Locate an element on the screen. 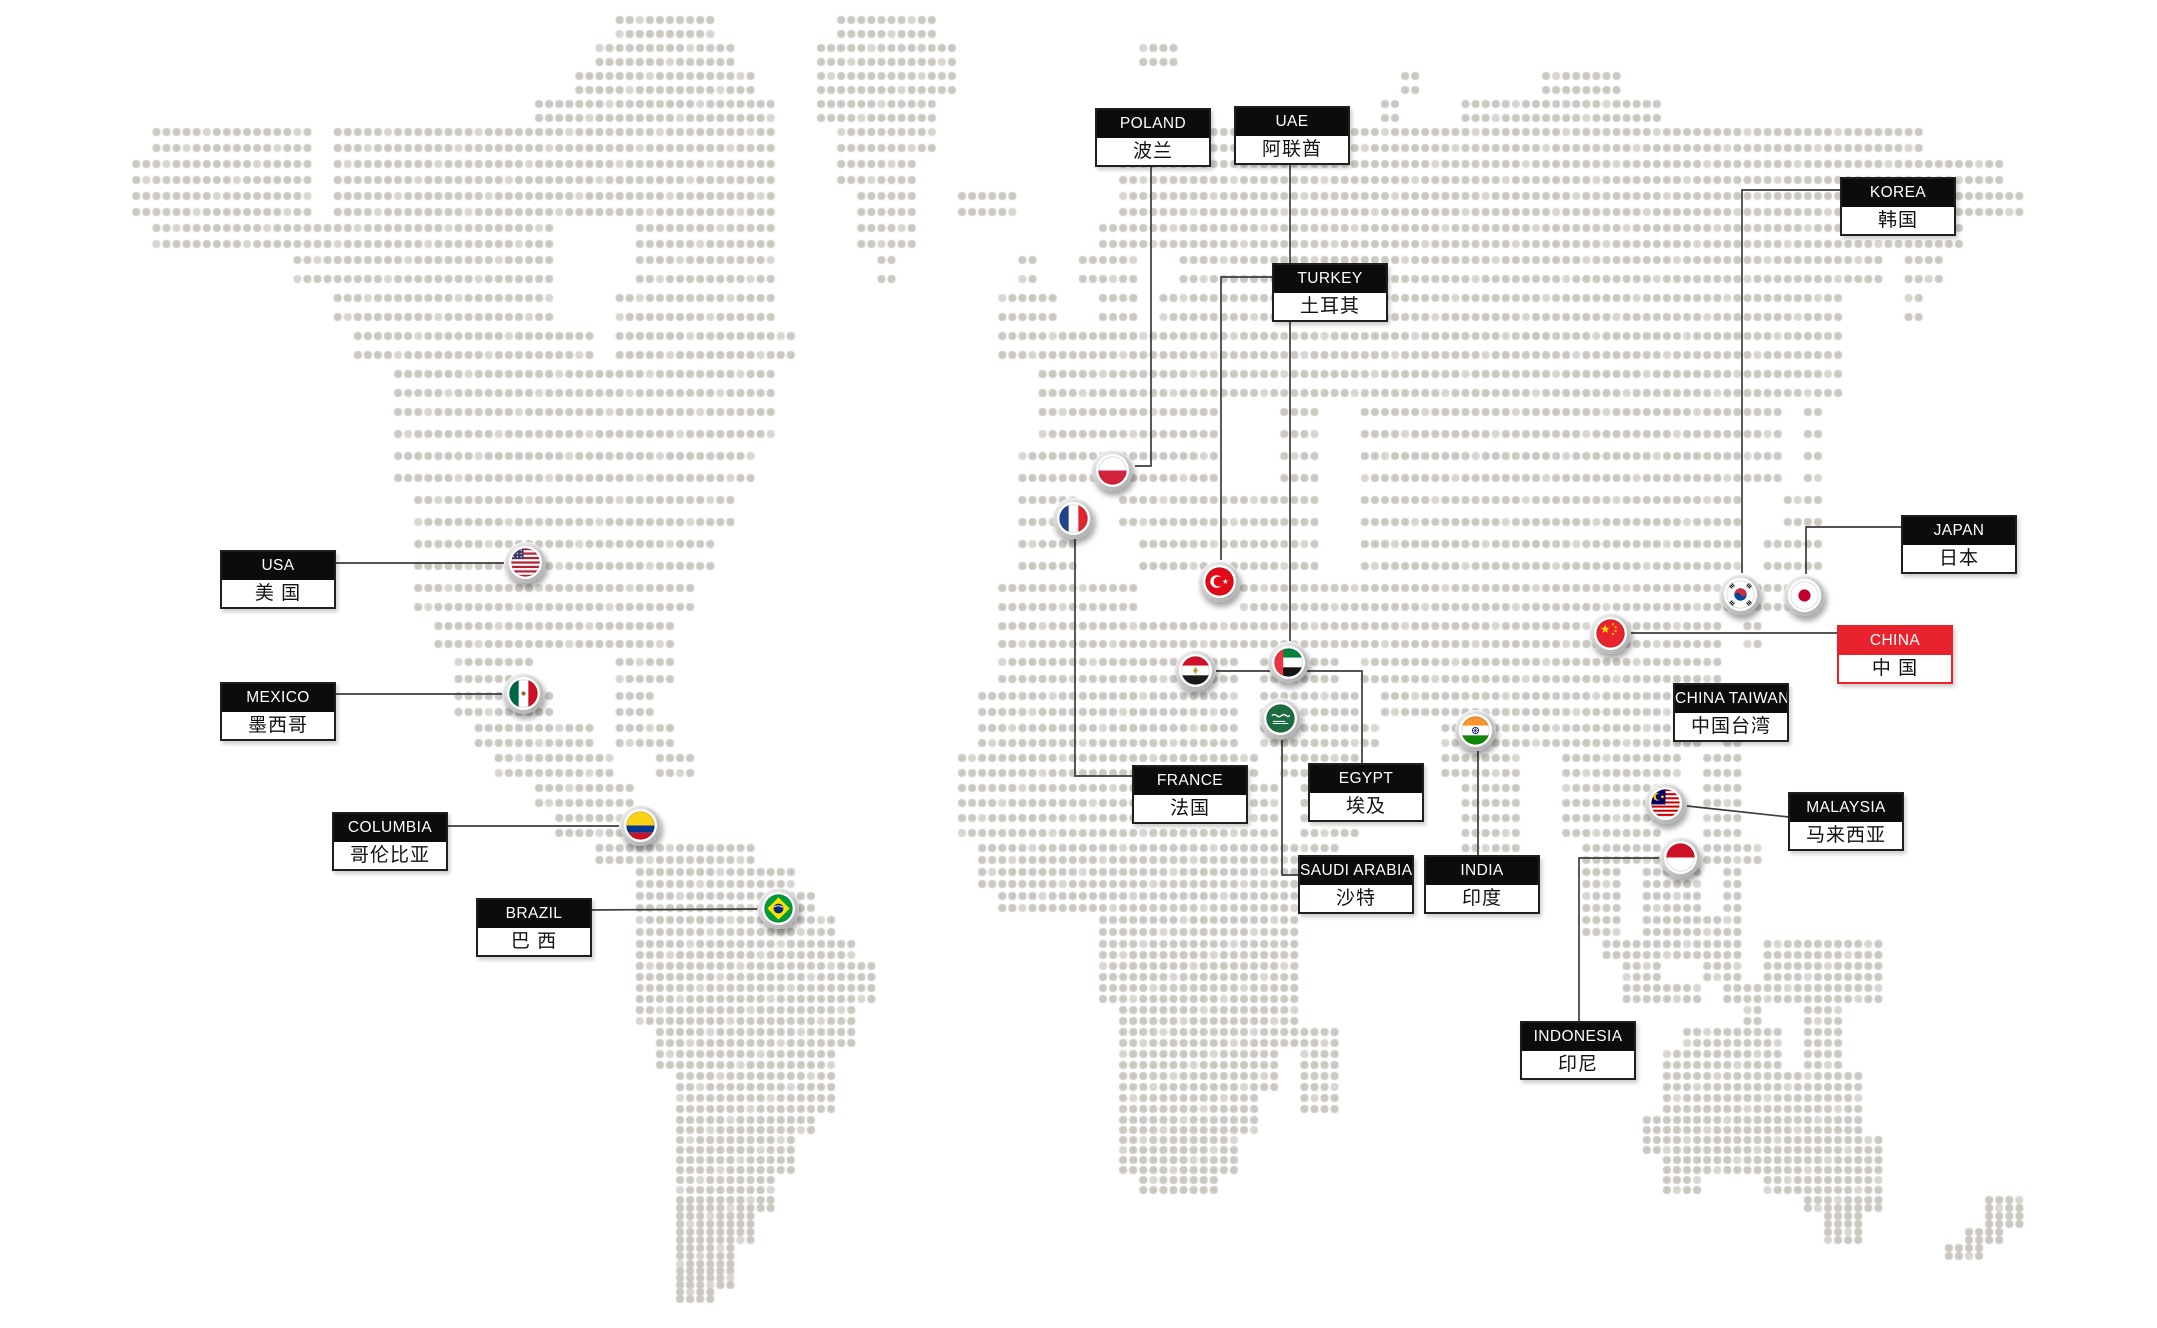 The image size is (2157, 1328). map-marker-brazil is located at coordinates (778, 908).